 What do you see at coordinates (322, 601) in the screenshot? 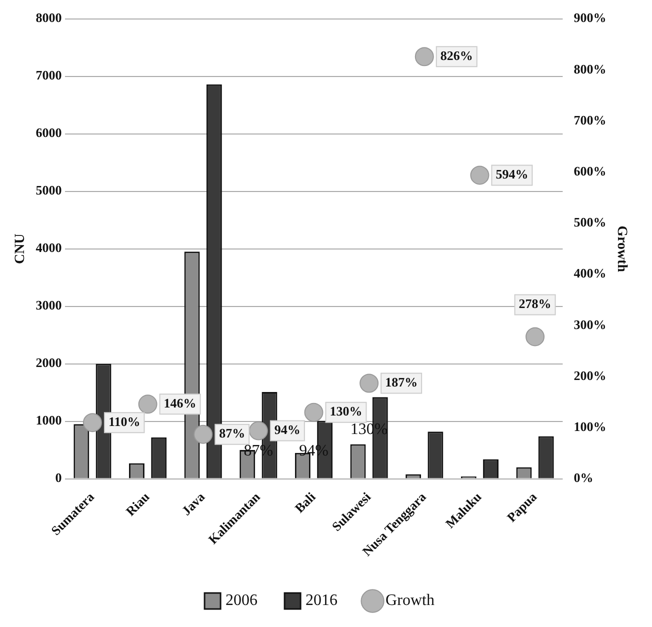
I see `legend-label: 2016` at bounding box center [322, 601].